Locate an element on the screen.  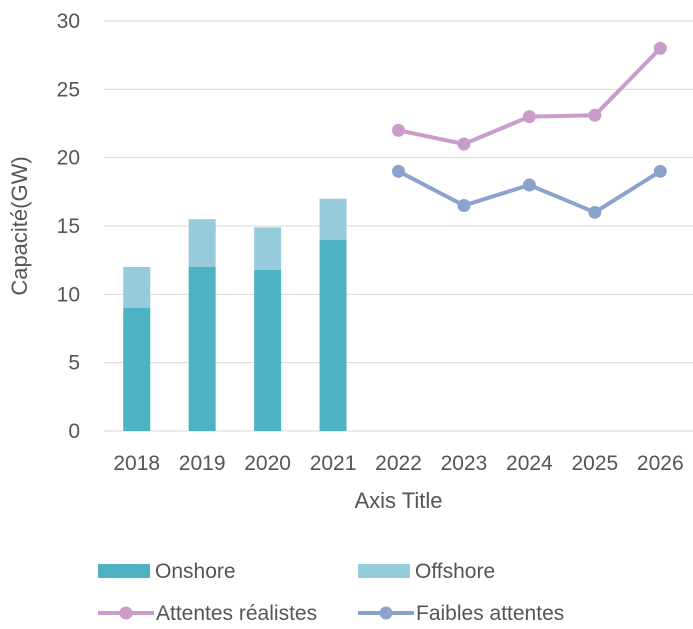
legend-label: Attentes réalistes is located at coordinates (236, 613).